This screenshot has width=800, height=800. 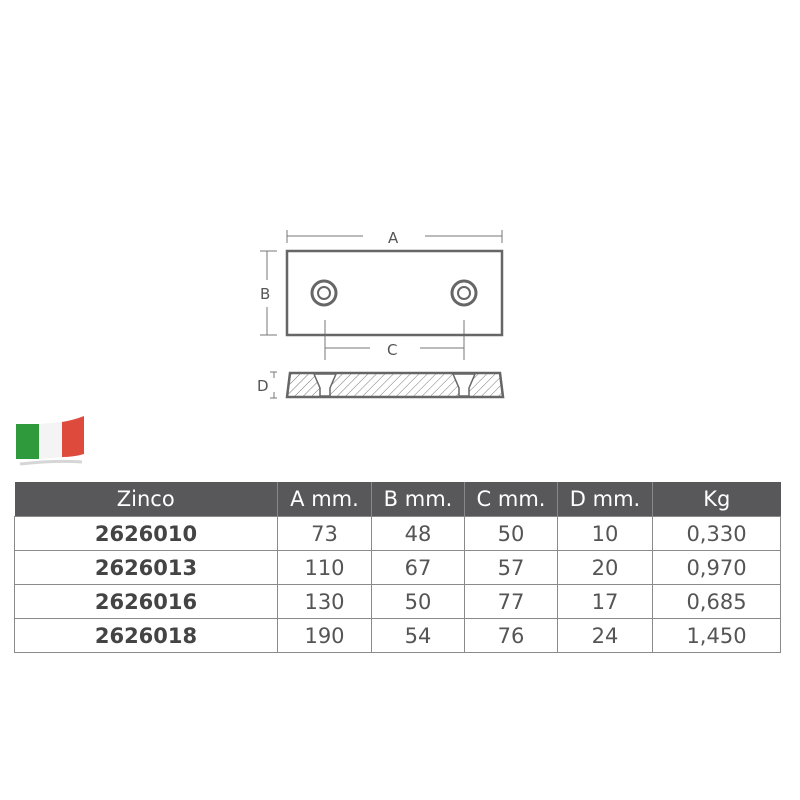 What do you see at coordinates (716, 533) in the screenshot?
I see `cell-kg: 0,330` at bounding box center [716, 533].